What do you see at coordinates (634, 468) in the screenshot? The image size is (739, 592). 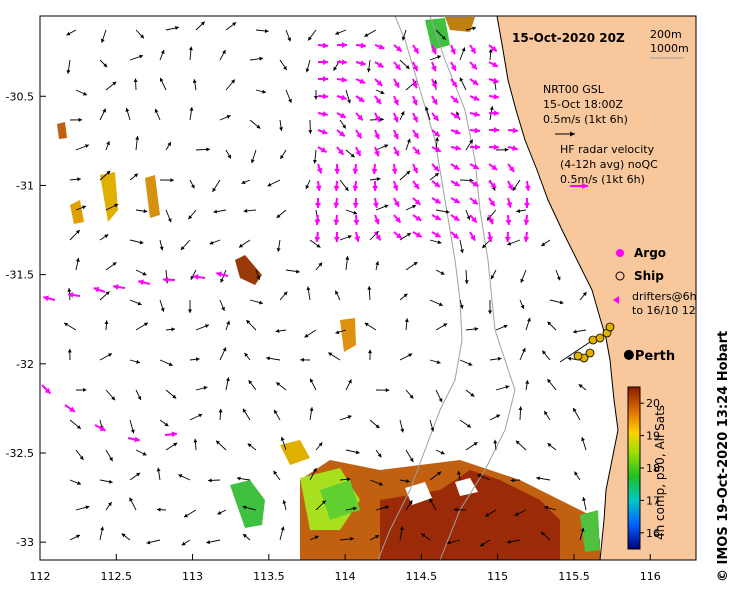 I see `colorbar-gradient` at bounding box center [634, 468].